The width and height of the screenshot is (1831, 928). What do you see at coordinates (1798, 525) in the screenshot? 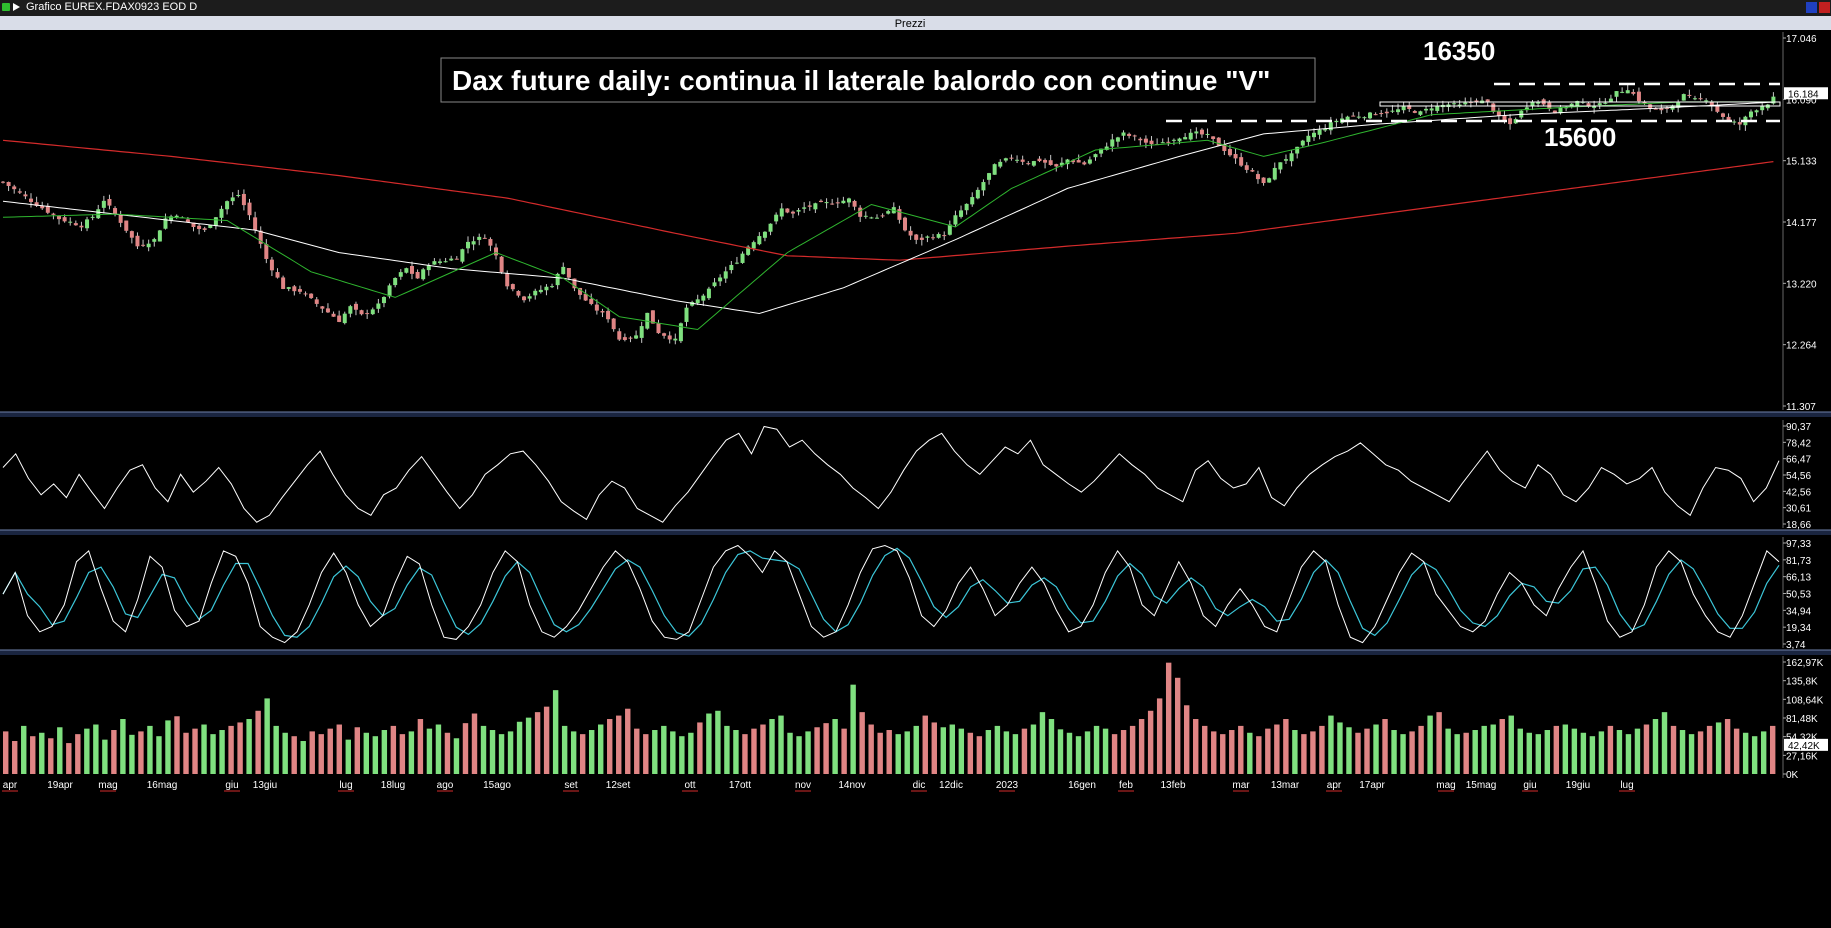
I see `osc-axis-tick: 18,66` at bounding box center [1798, 525].